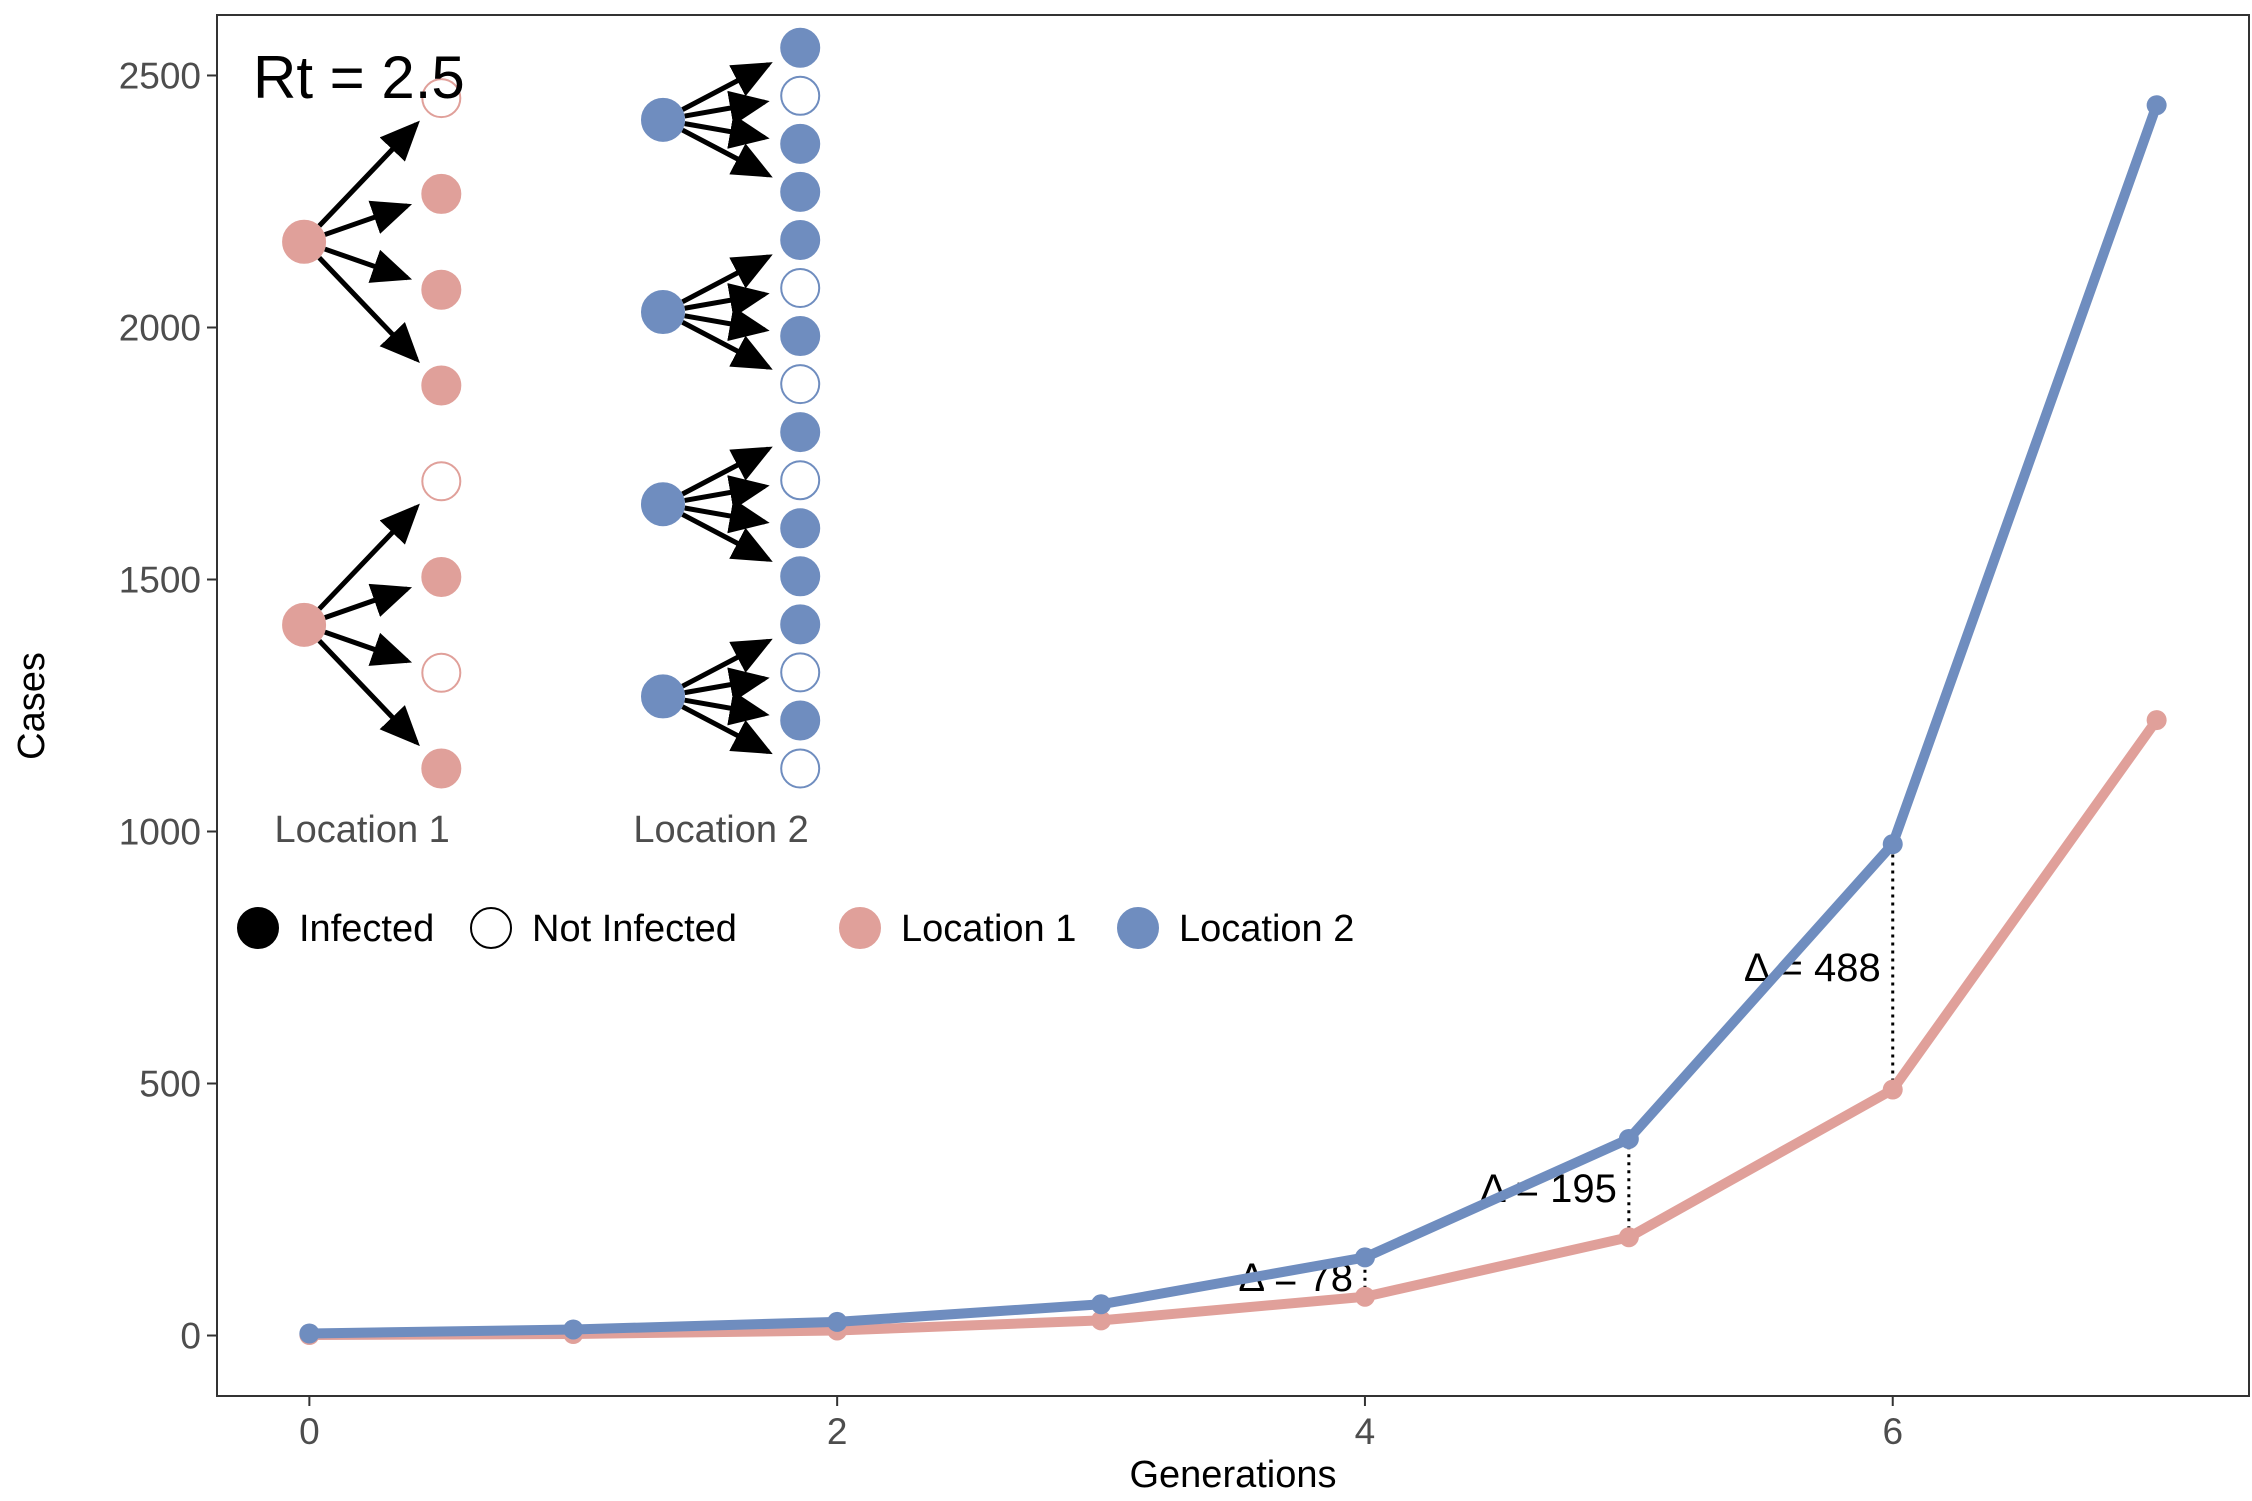  I want to click on x-tick-label: 6, so click(1892, 1431).